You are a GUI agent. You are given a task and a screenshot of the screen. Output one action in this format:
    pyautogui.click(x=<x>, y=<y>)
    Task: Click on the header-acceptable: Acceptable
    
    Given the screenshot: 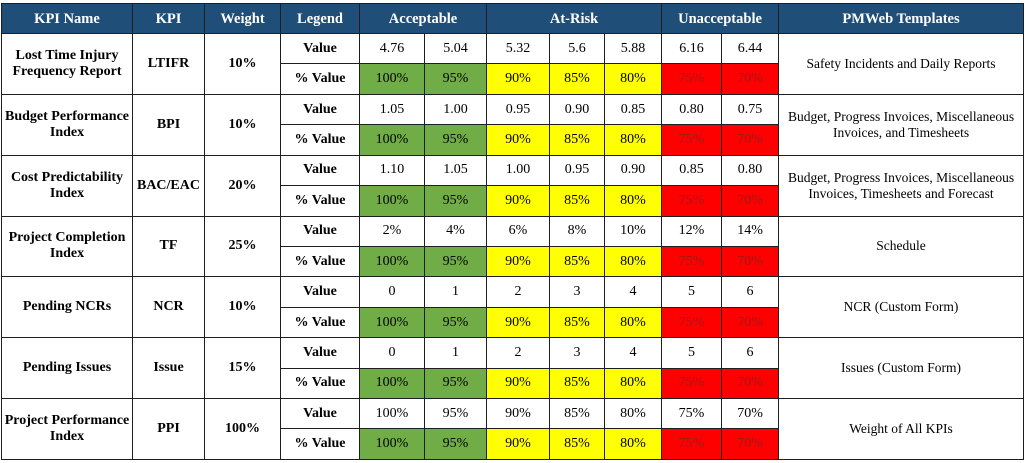 What is the action you would take?
    pyautogui.click(x=423, y=18)
    